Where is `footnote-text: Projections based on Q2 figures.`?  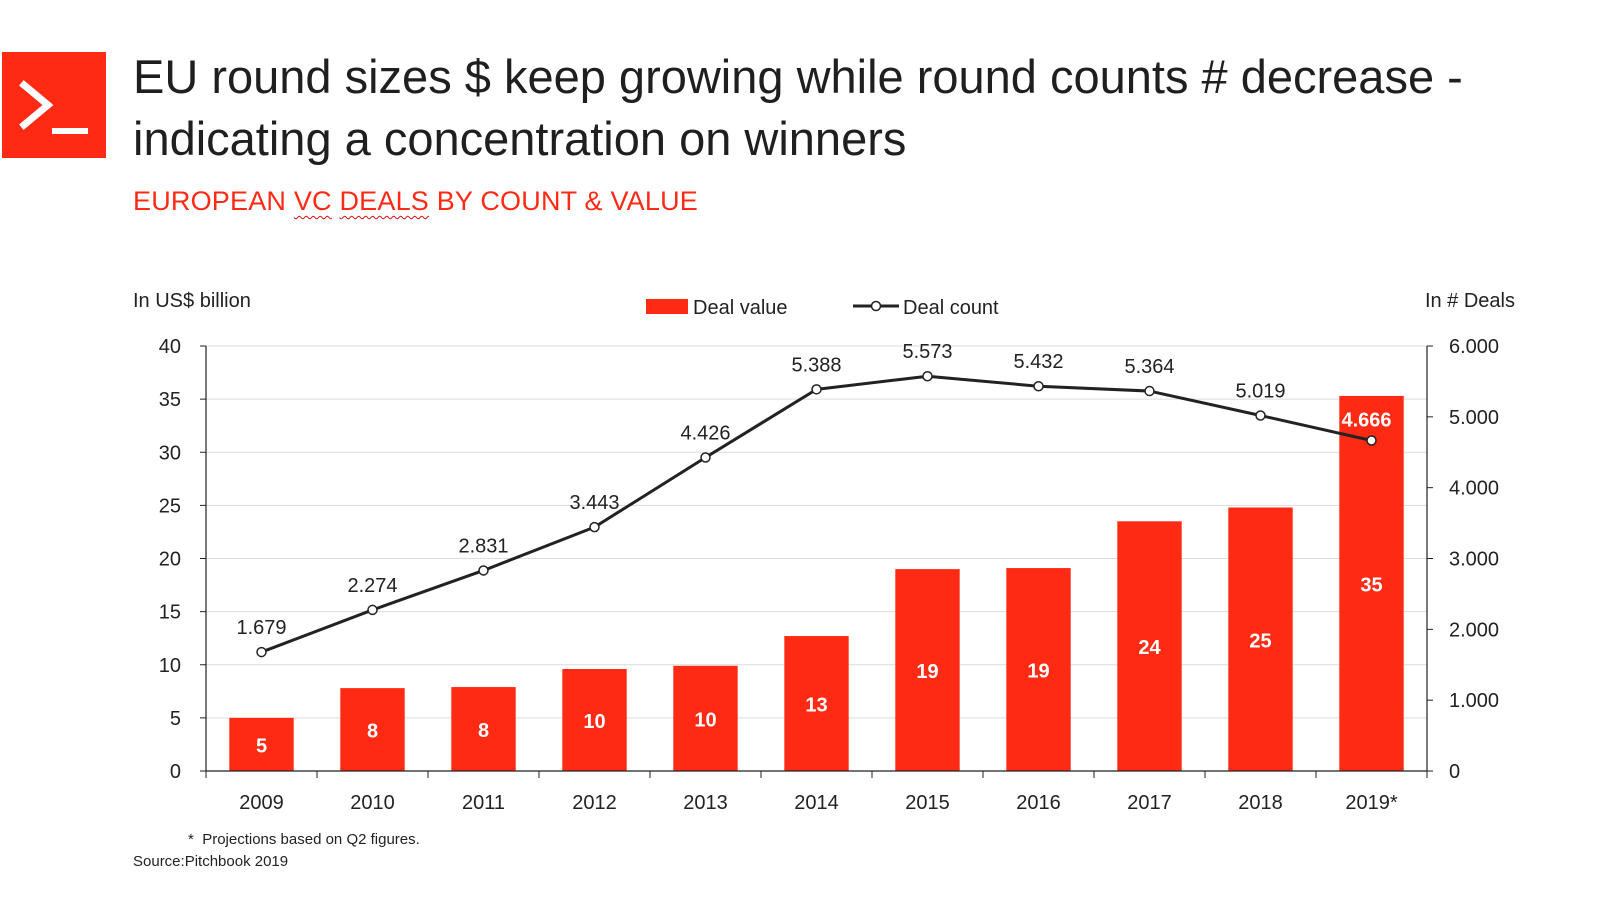
footnote-text: Projections based on Q2 figures. is located at coordinates (311, 839).